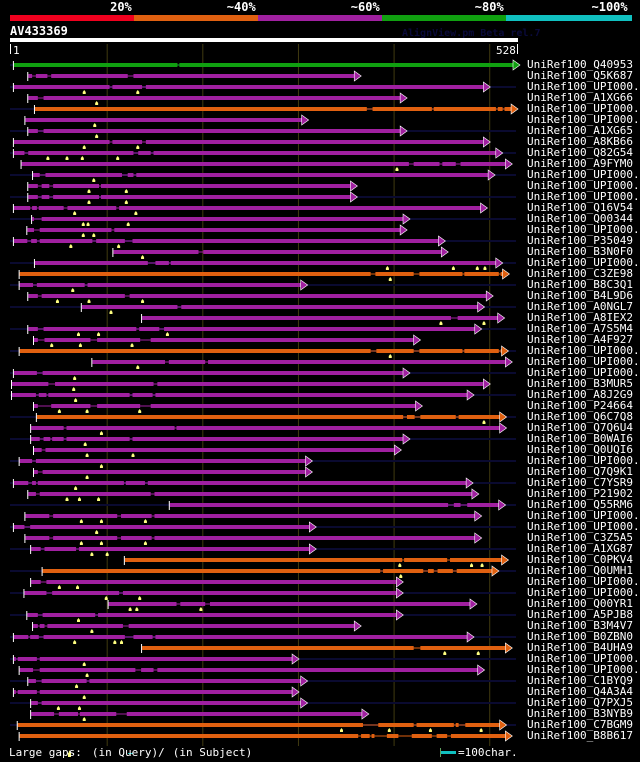 This screenshot has width=640, height=762. Describe the element at coordinates (580, 240) in the screenshot. I see `hit-label: UniRef100_P35049` at that location.